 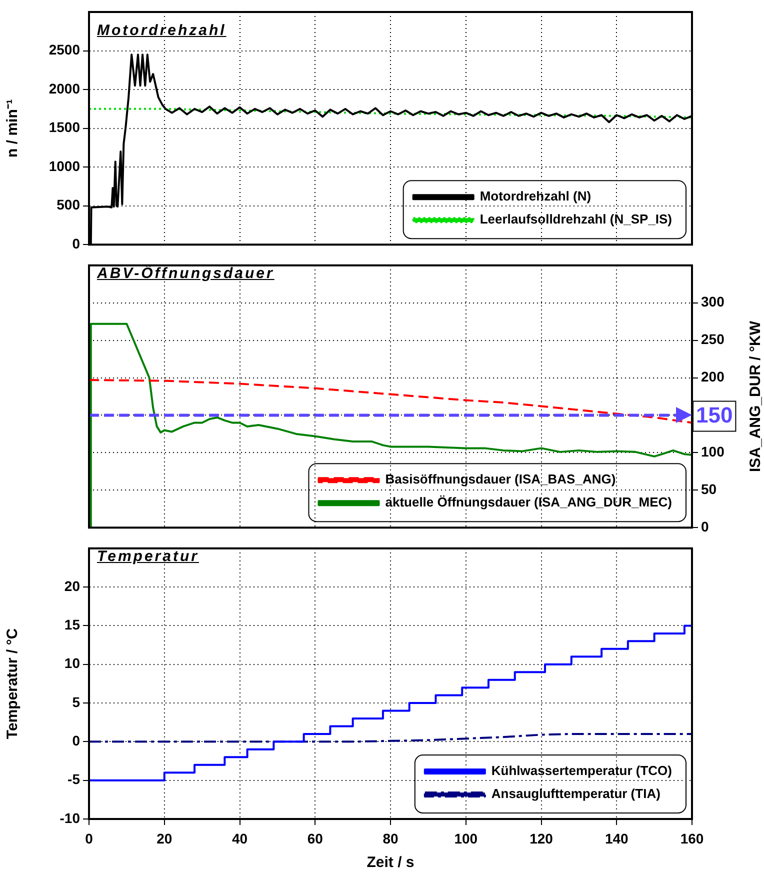 What do you see at coordinates (72, 624) in the screenshot?
I see `y-tick-label: 15` at bounding box center [72, 624].